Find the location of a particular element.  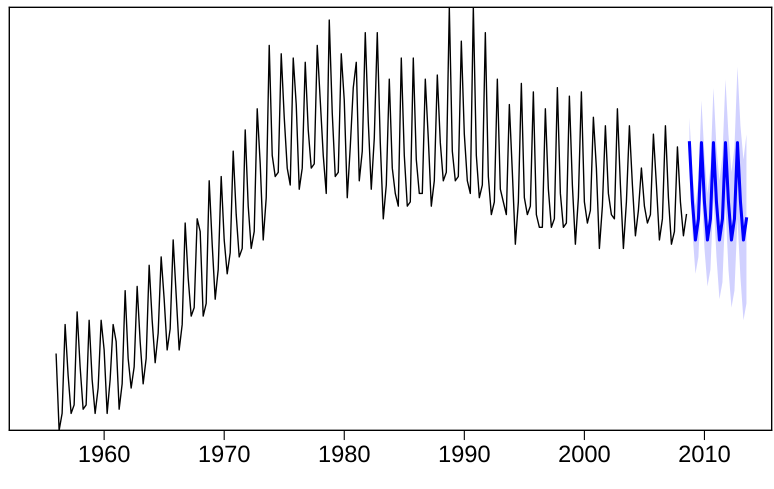

x-tick-label: 2000 is located at coordinates (584, 454).